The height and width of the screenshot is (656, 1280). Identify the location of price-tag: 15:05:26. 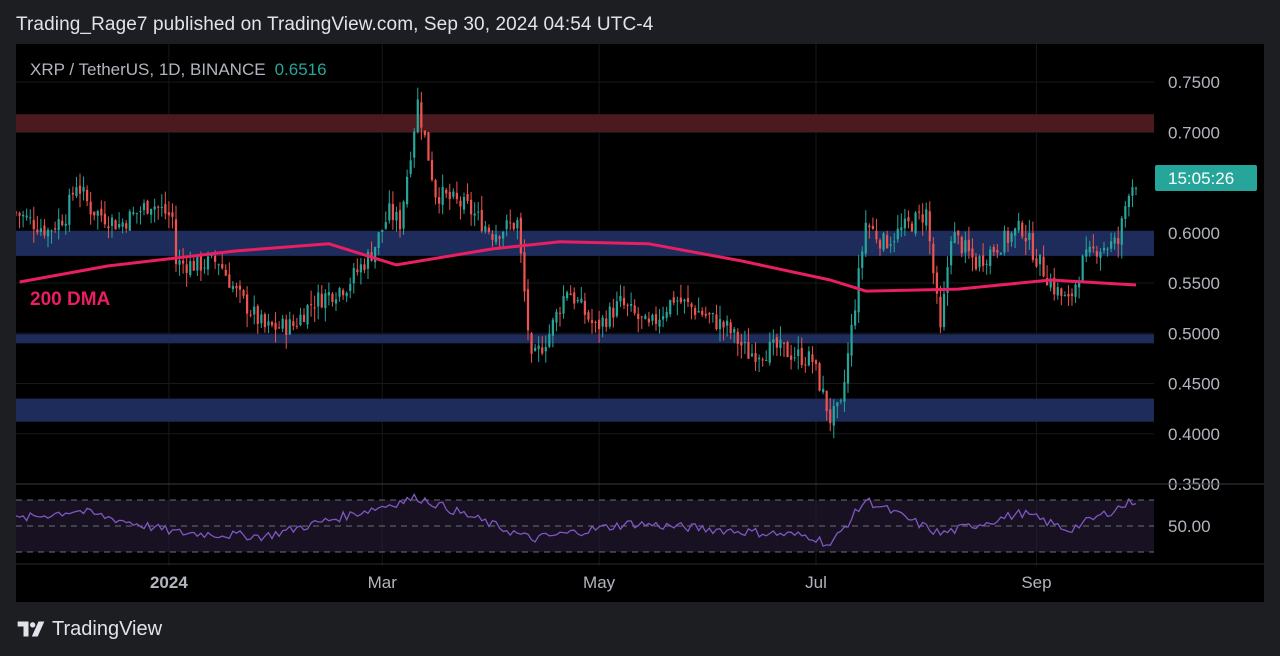
(1206, 178).